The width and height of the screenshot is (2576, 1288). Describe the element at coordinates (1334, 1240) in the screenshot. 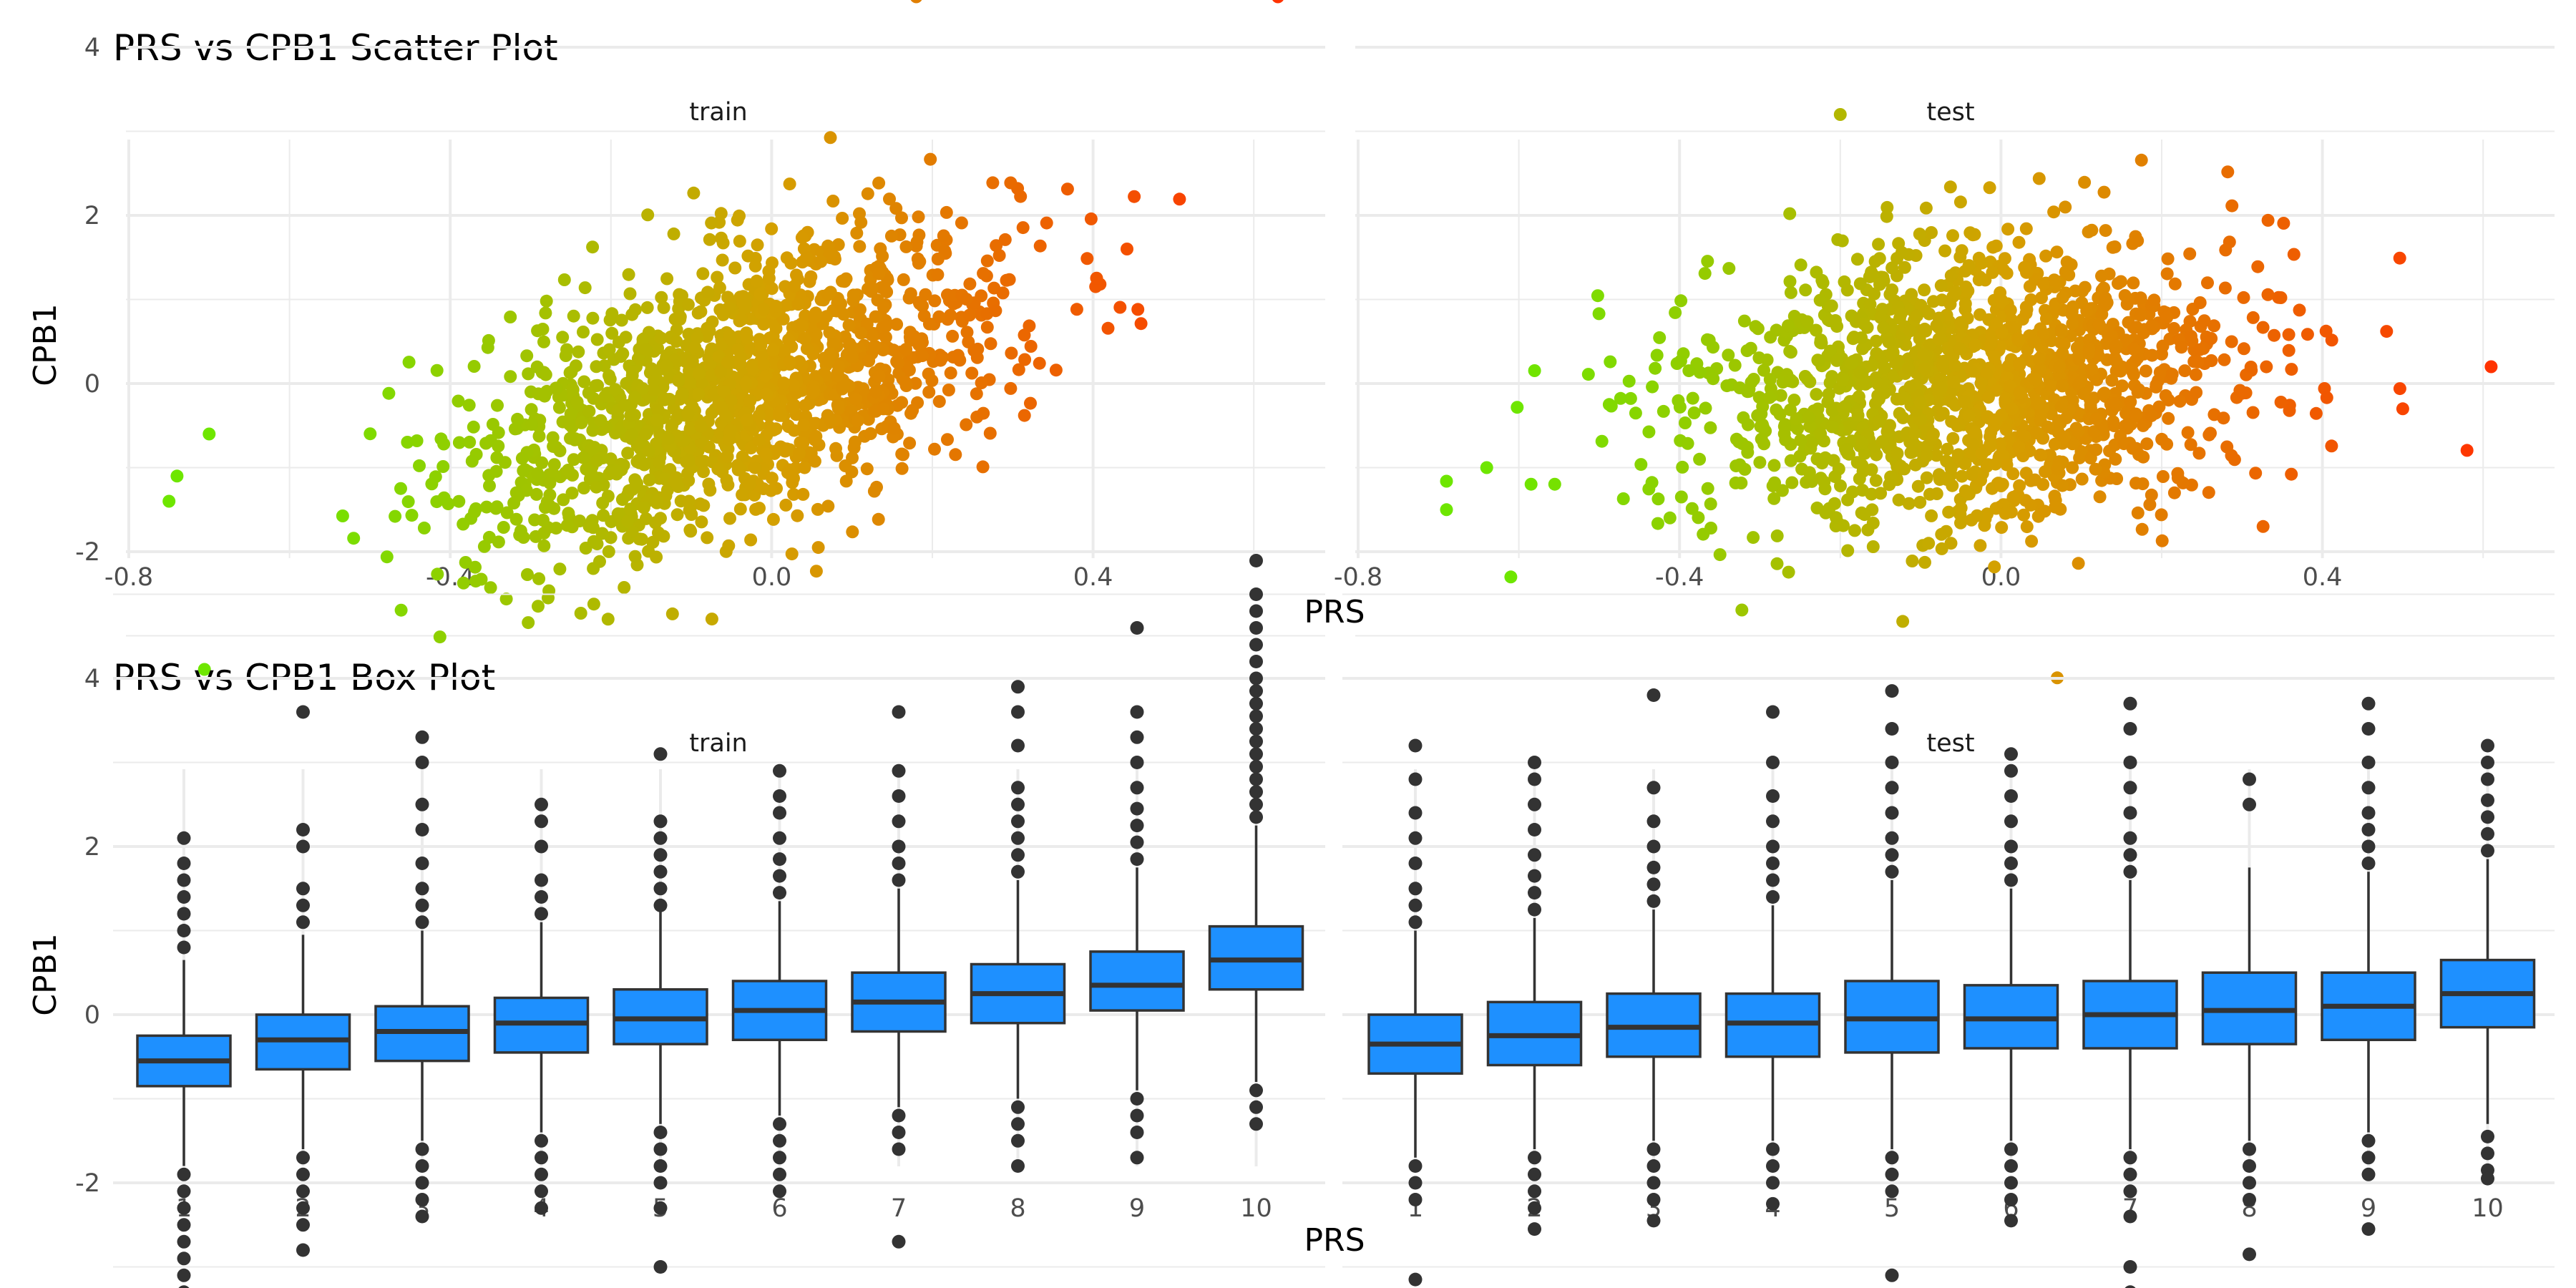

I see `box-x-axis-title: PRS` at that location.